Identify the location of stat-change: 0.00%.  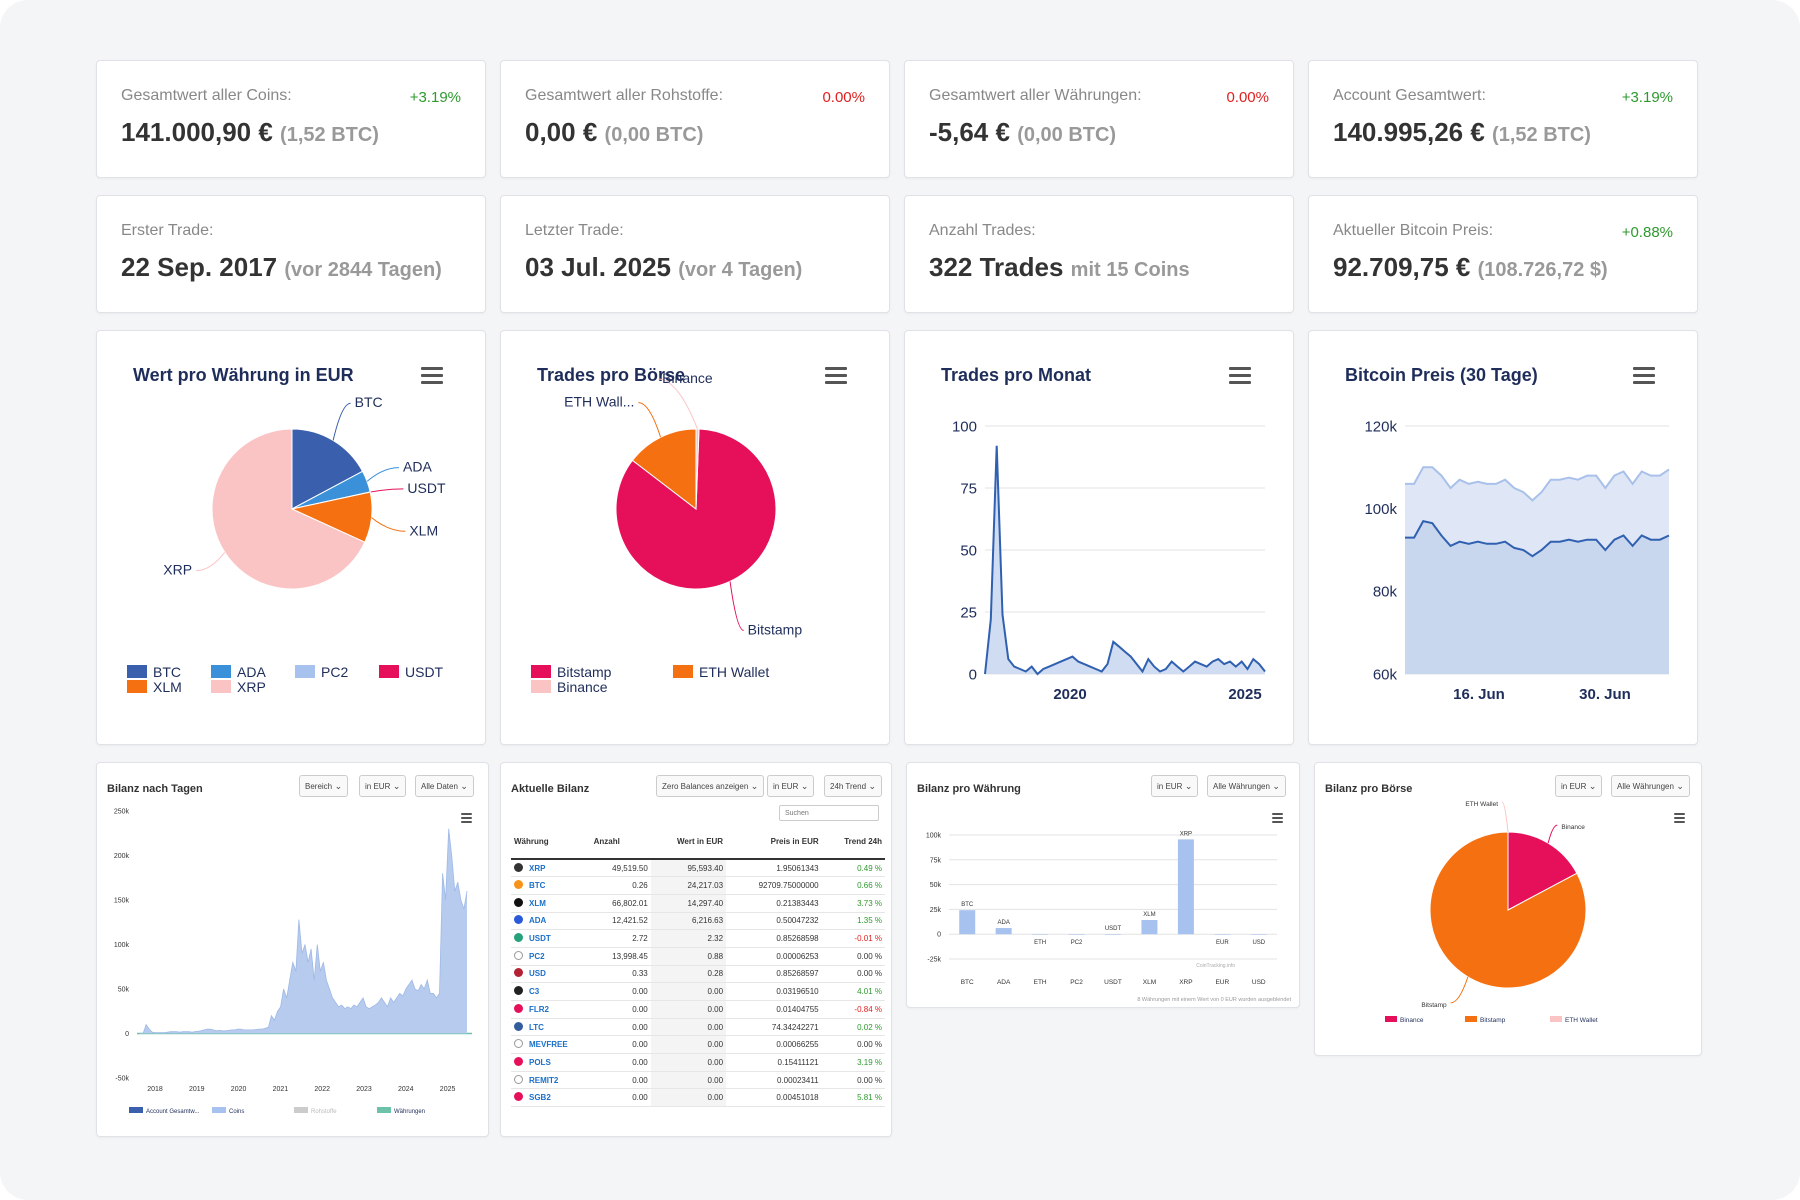
(843, 97).